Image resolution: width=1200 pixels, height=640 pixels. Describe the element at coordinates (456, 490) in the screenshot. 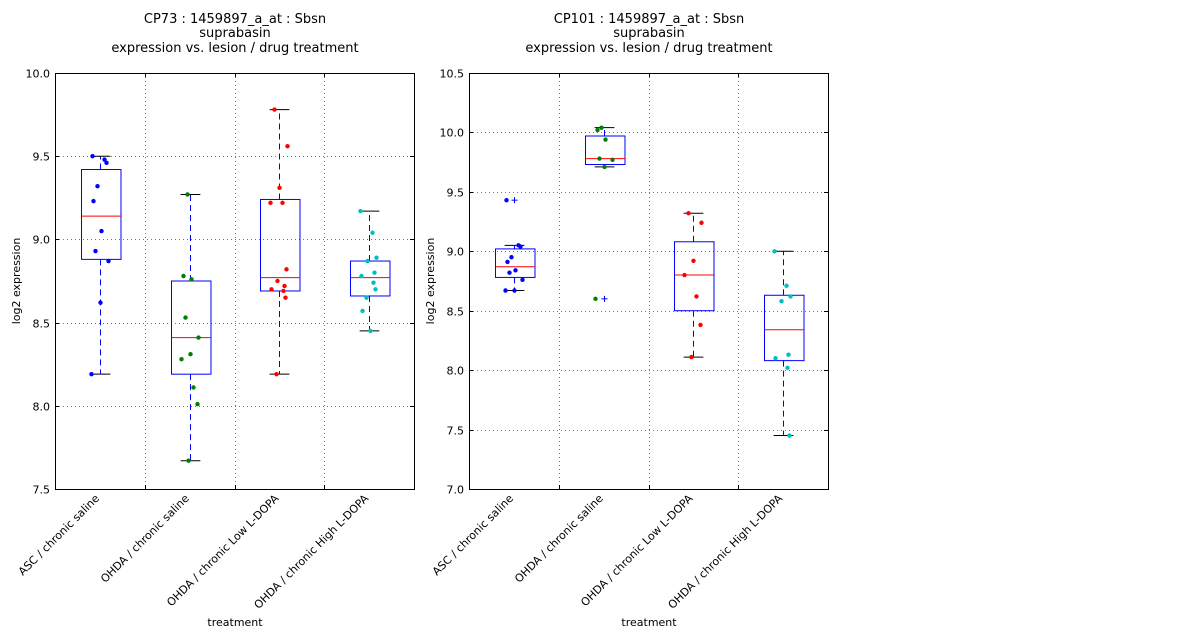

I see `y-tick-label: 7.0` at that location.